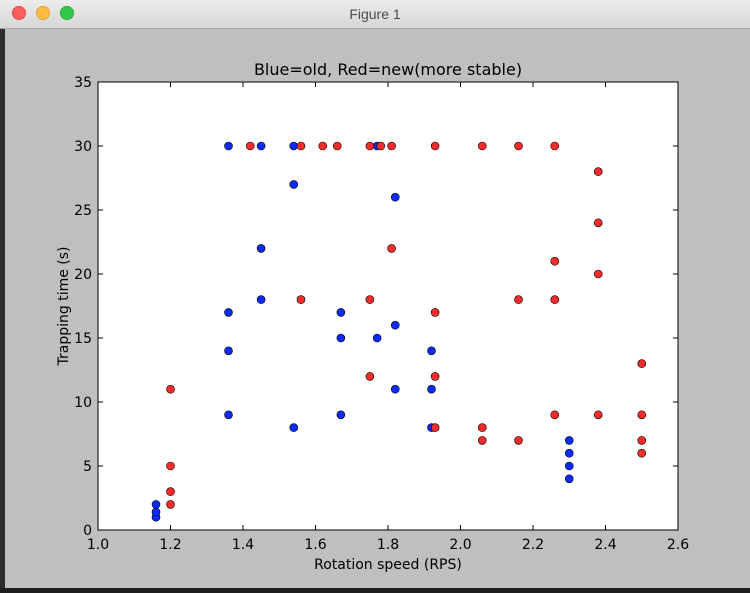  I want to click on x-tick-label: 2.2, so click(533, 545).